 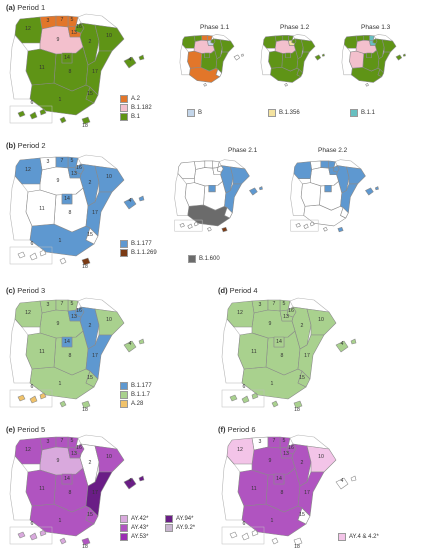 I want to click on legend-label: B.1.1.269, so click(x=144, y=253).